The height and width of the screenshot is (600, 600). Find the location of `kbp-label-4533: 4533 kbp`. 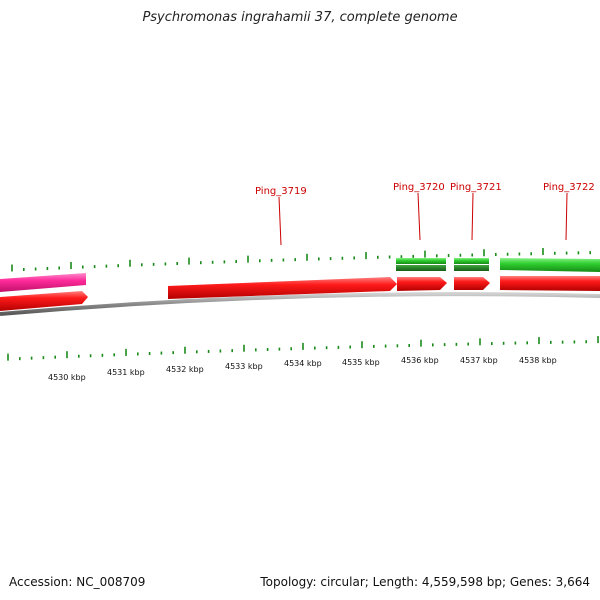

kbp-label-4533: 4533 kbp is located at coordinates (244, 366).